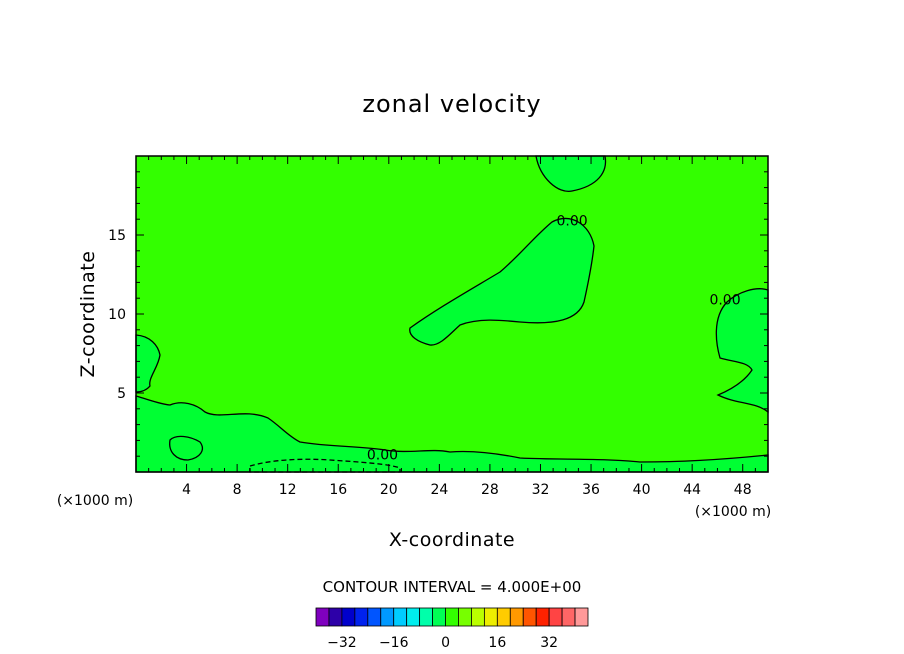  I want to click on colorbar-tick-label: −32, so click(342, 643).